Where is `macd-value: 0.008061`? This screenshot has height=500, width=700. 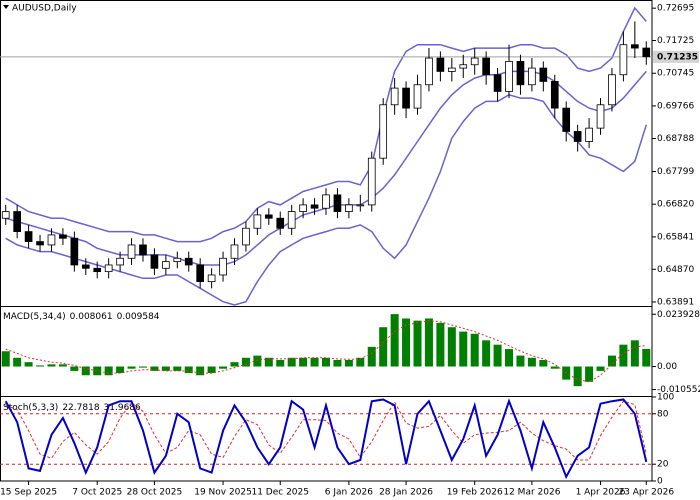
macd-value: 0.008061 is located at coordinates (91, 317).